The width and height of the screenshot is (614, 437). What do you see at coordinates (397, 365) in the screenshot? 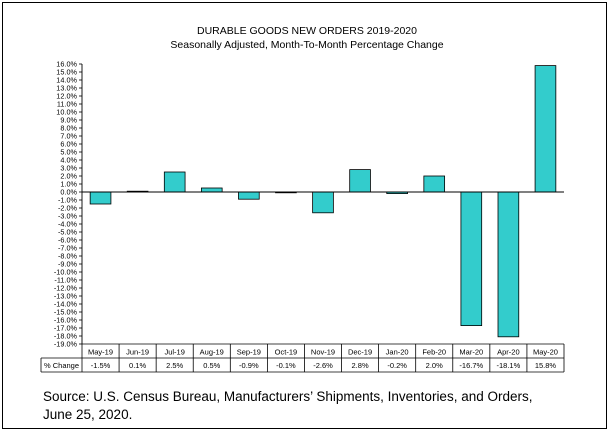
I see `table-value-cell: -0.2%` at bounding box center [397, 365].